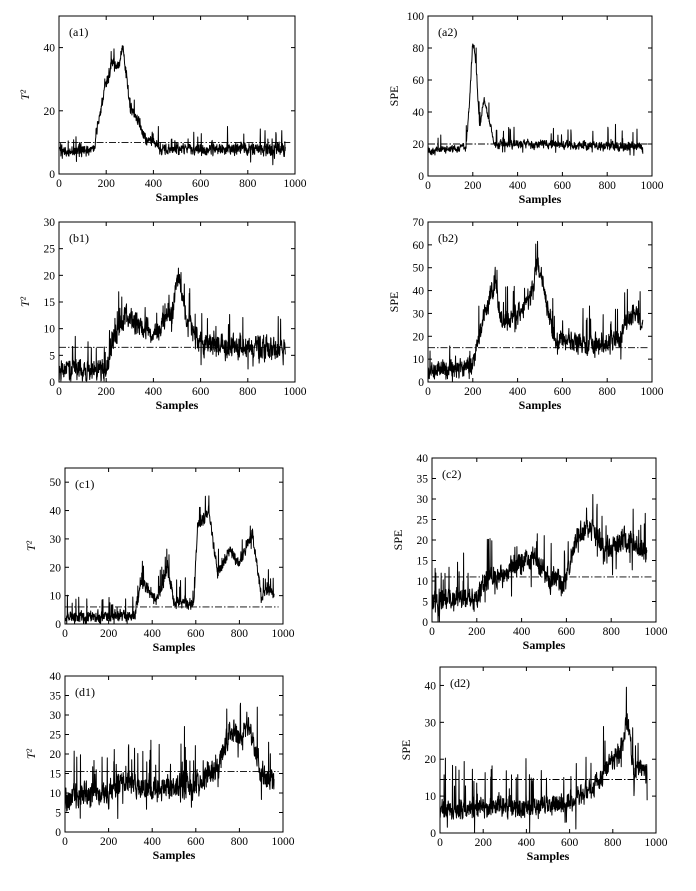 The image size is (696, 891). I want to click on panel-a1: 0 200 400 600 800 1000 0 20 40 Samples T² (a1), so click(162, 109).